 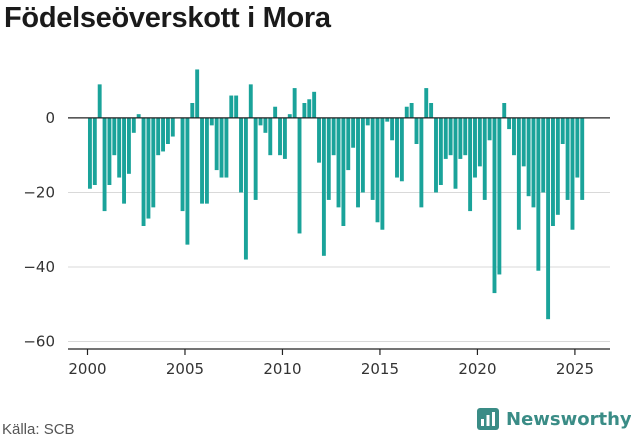 What do you see at coordinates (39, 192) in the screenshot?
I see `y-tick-label: −20` at bounding box center [39, 192].